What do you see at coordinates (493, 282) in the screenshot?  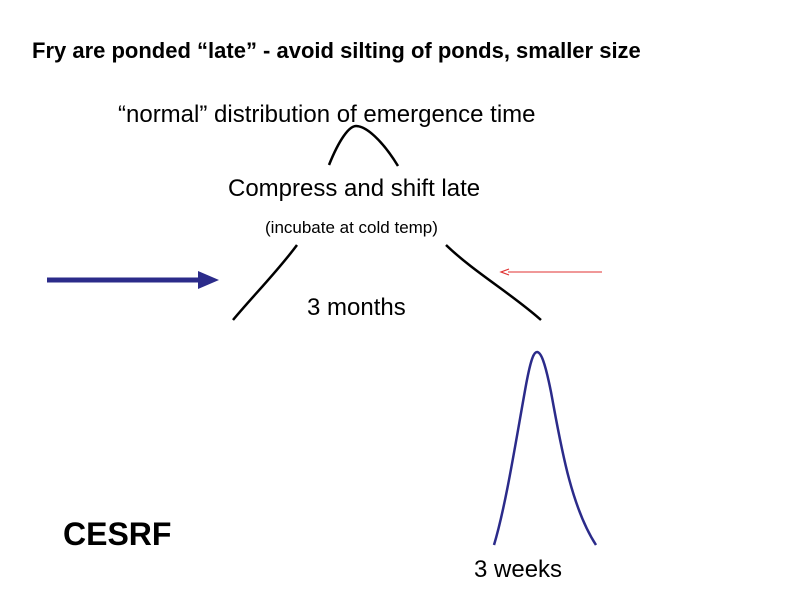 I see `broad-curve-right-shoulder` at bounding box center [493, 282].